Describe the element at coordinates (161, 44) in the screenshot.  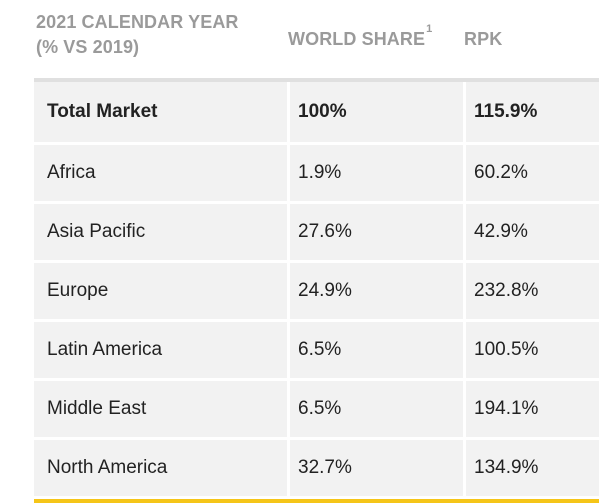
I see `header-calendar-year: 2021 CALENDAR YEAR (% VS 2019)` at that location.